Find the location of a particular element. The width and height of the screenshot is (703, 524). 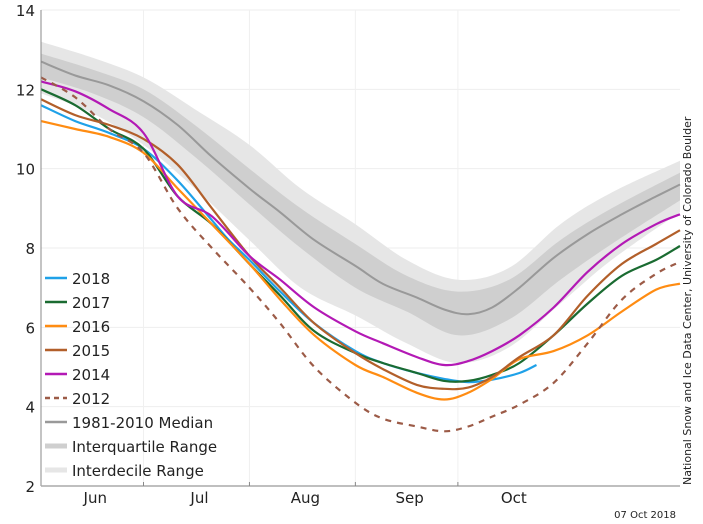

x-tick-label-aug: Aug is located at coordinates (305, 498).